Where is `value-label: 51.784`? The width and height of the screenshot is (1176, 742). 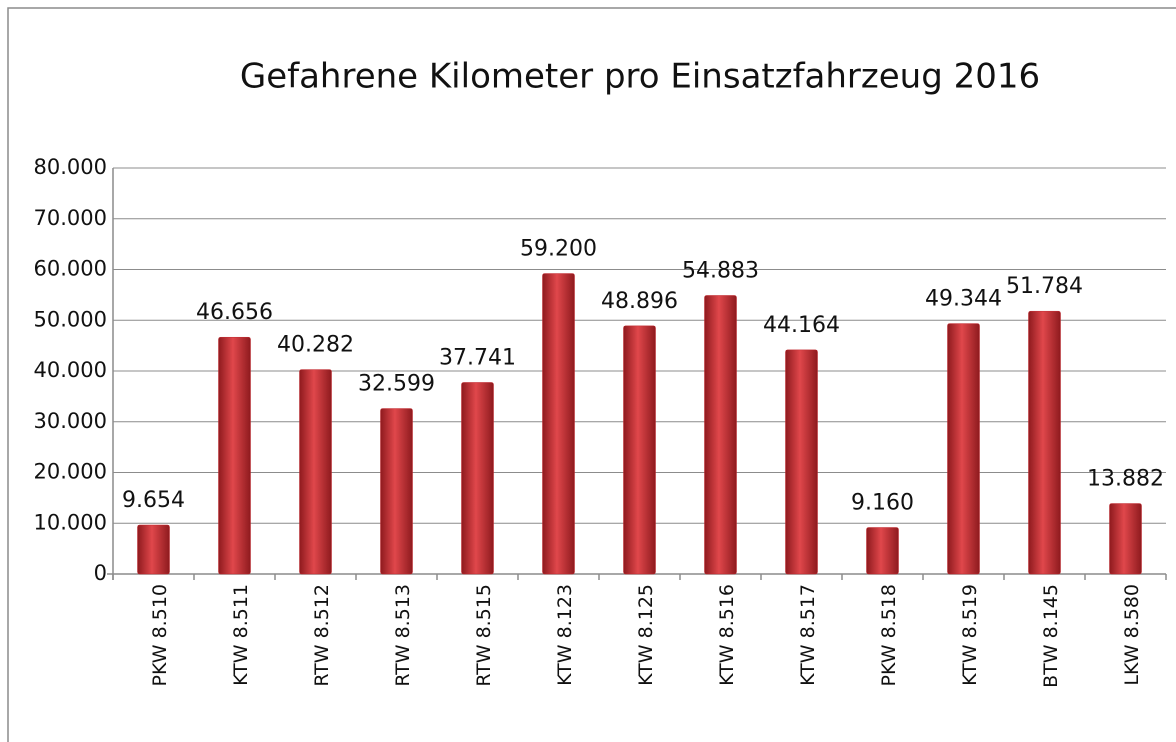 value-label: 51.784 is located at coordinates (1044, 286).